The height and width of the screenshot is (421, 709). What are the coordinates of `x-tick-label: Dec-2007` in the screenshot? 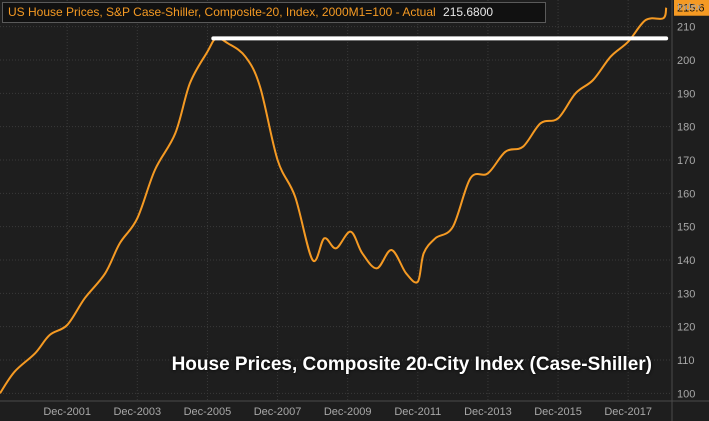 It's located at (278, 412).